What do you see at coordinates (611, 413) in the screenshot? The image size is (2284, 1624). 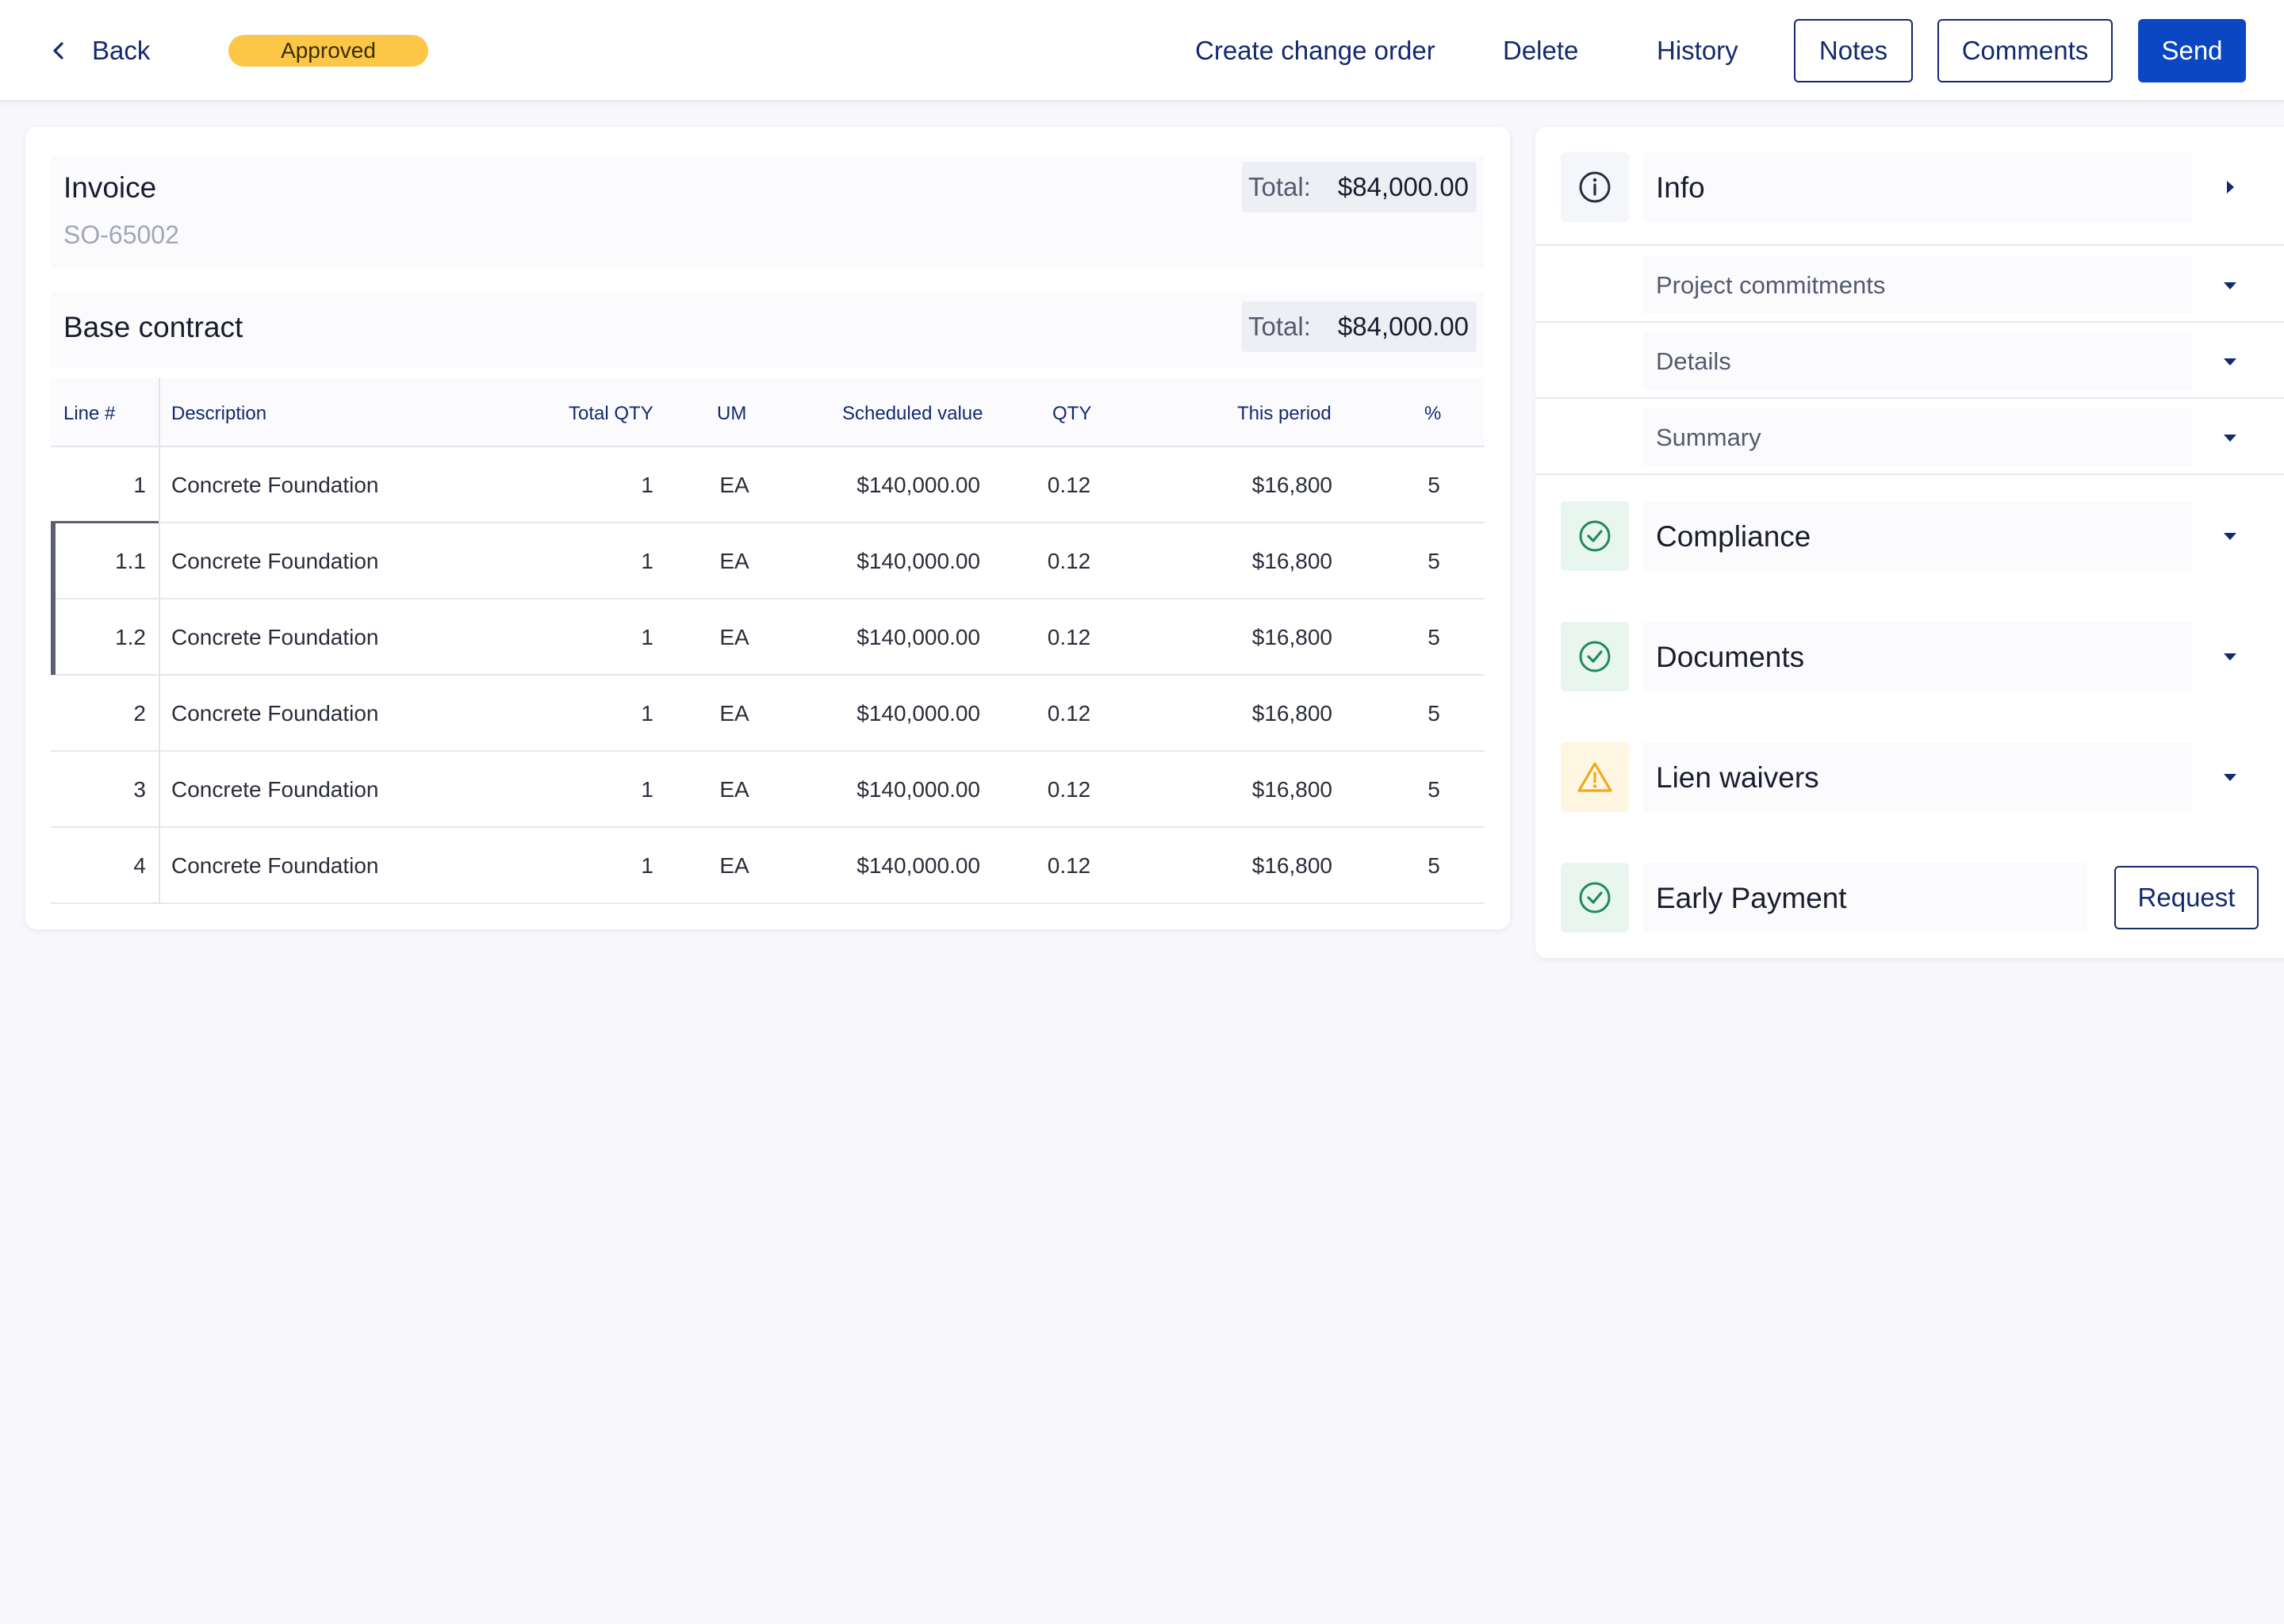 I see `column-header-total-qty: Total QTY` at bounding box center [611, 413].